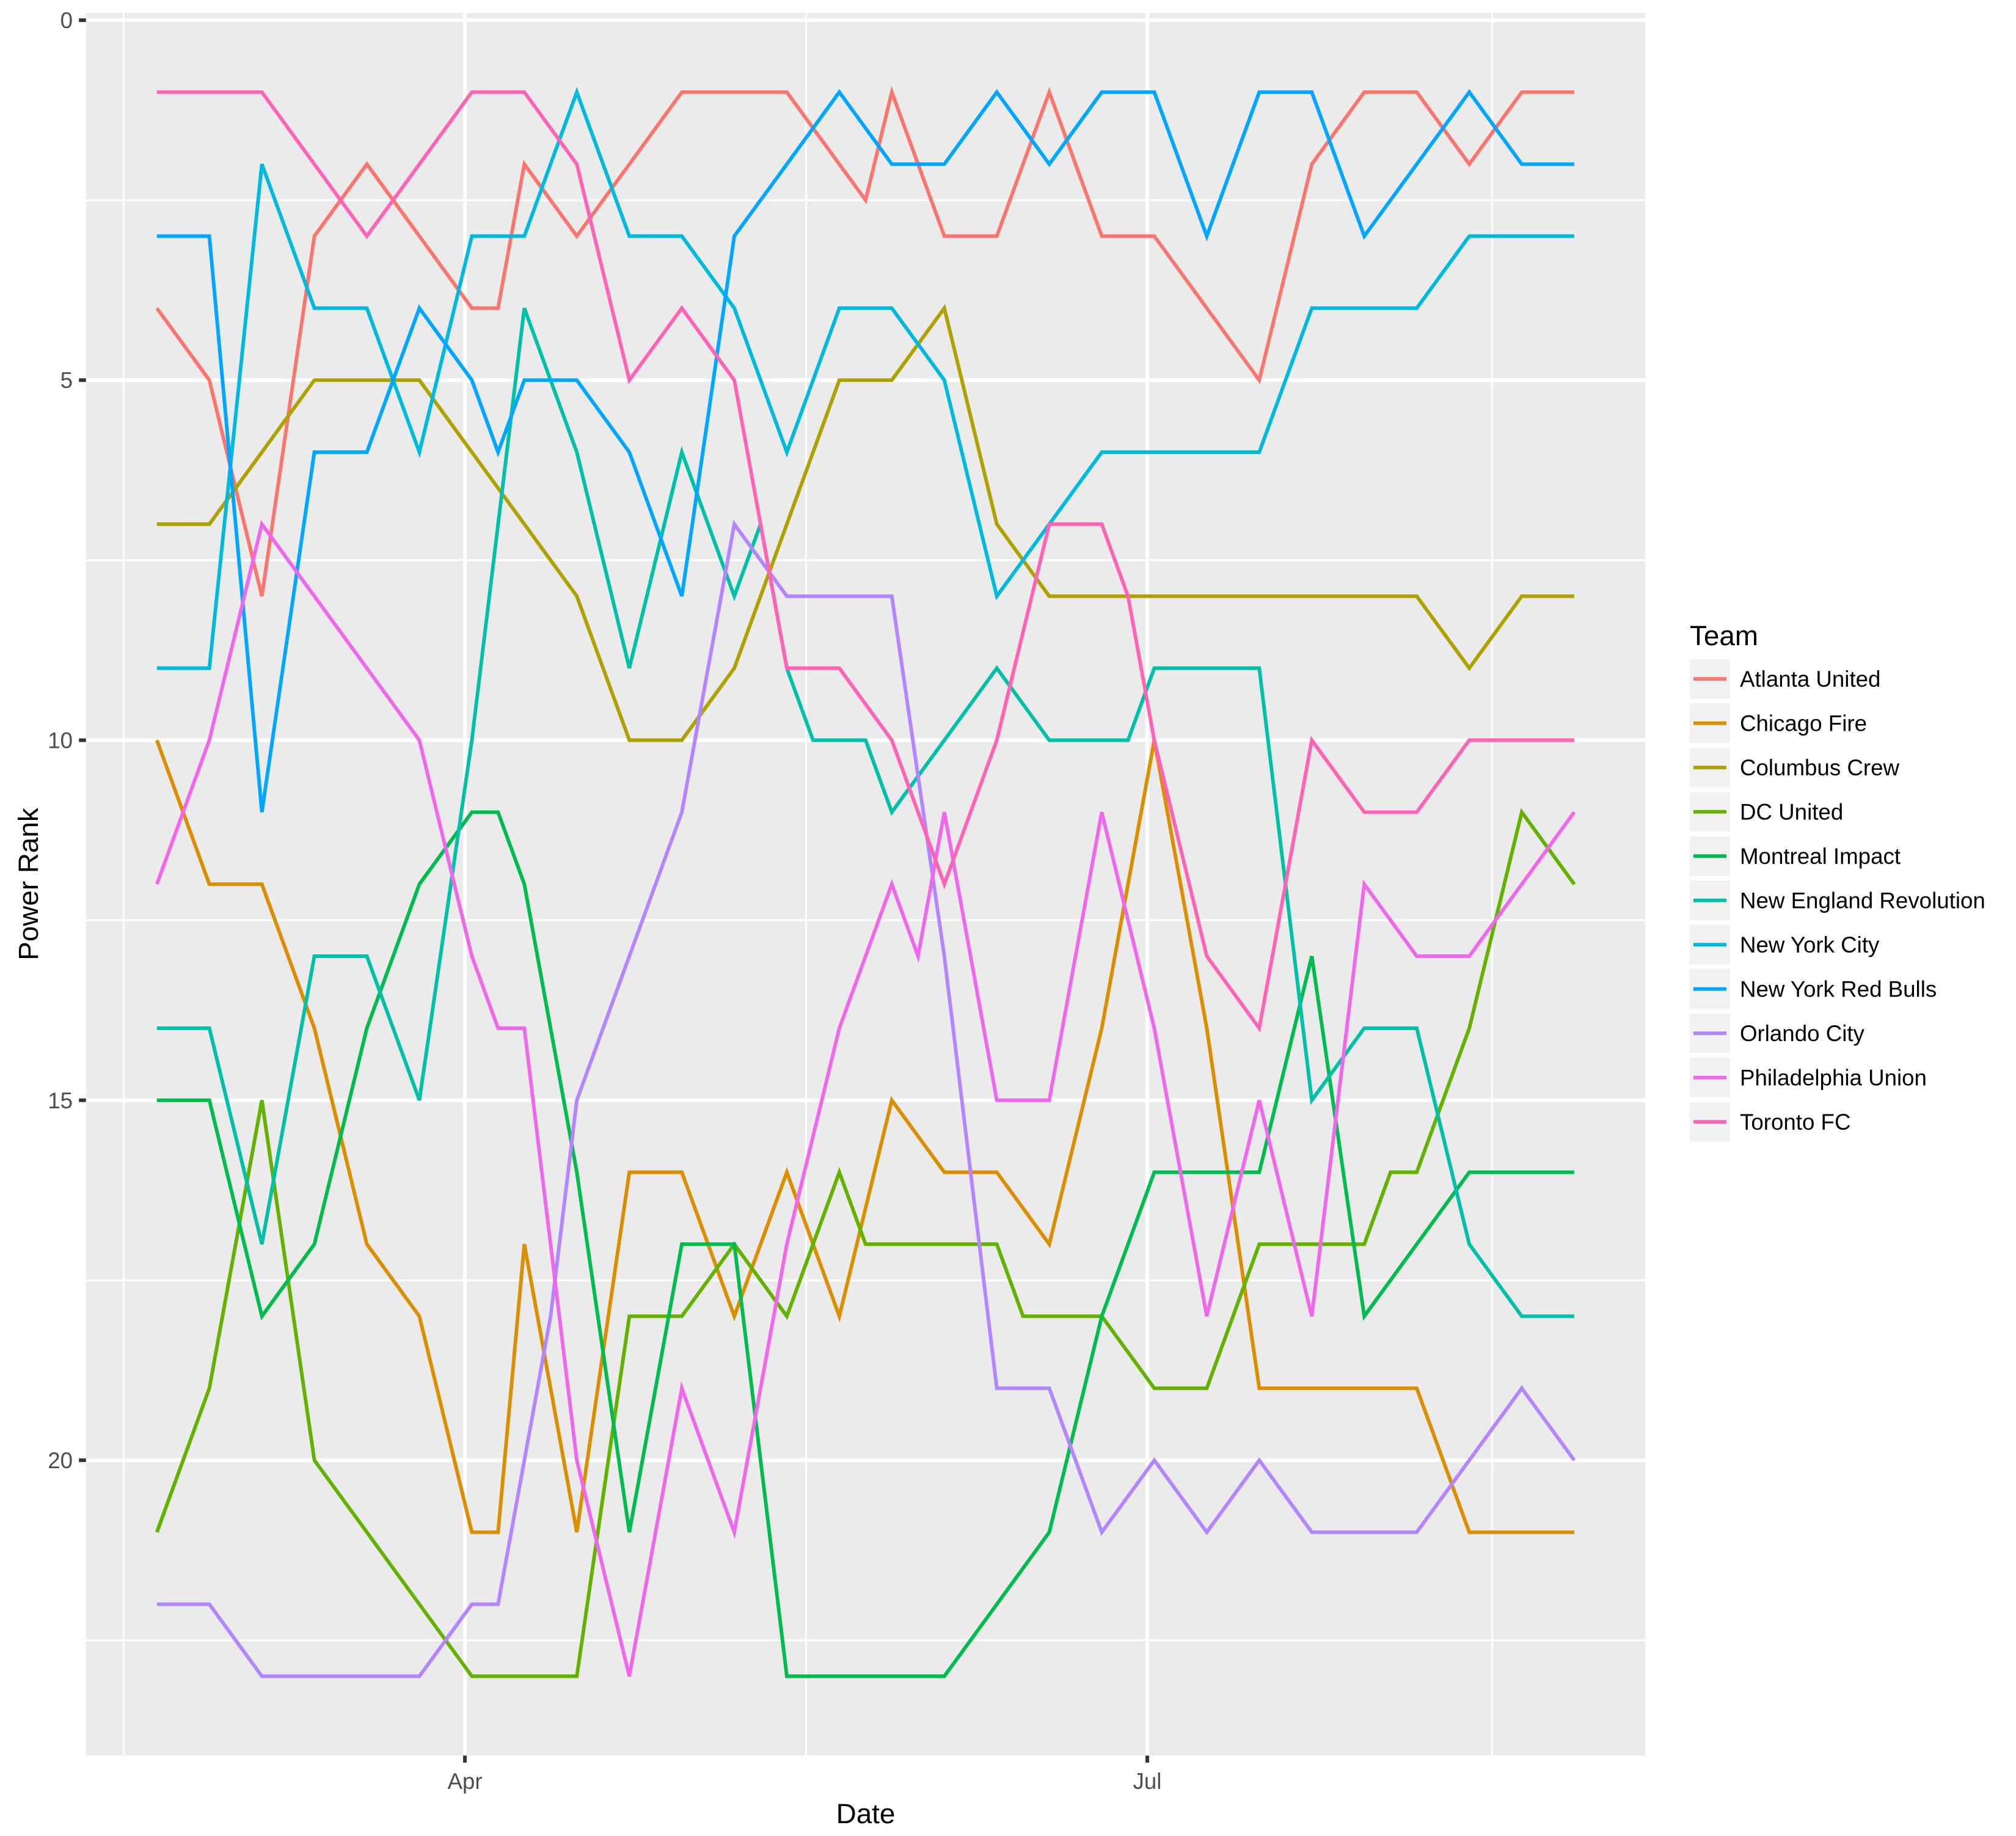  What do you see at coordinates (465, 1782) in the screenshot?
I see `svg-text: Apr` at bounding box center [465, 1782].